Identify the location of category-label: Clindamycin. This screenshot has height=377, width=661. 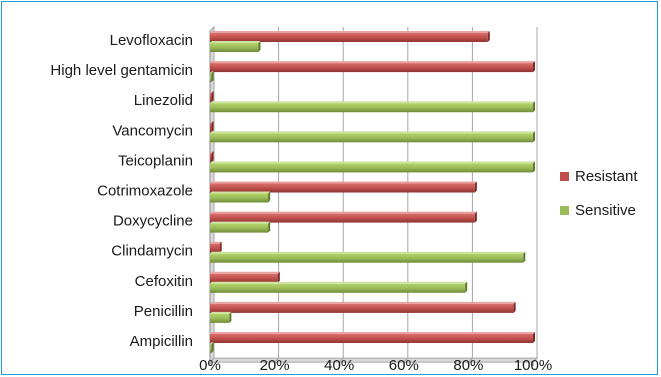
(152, 251).